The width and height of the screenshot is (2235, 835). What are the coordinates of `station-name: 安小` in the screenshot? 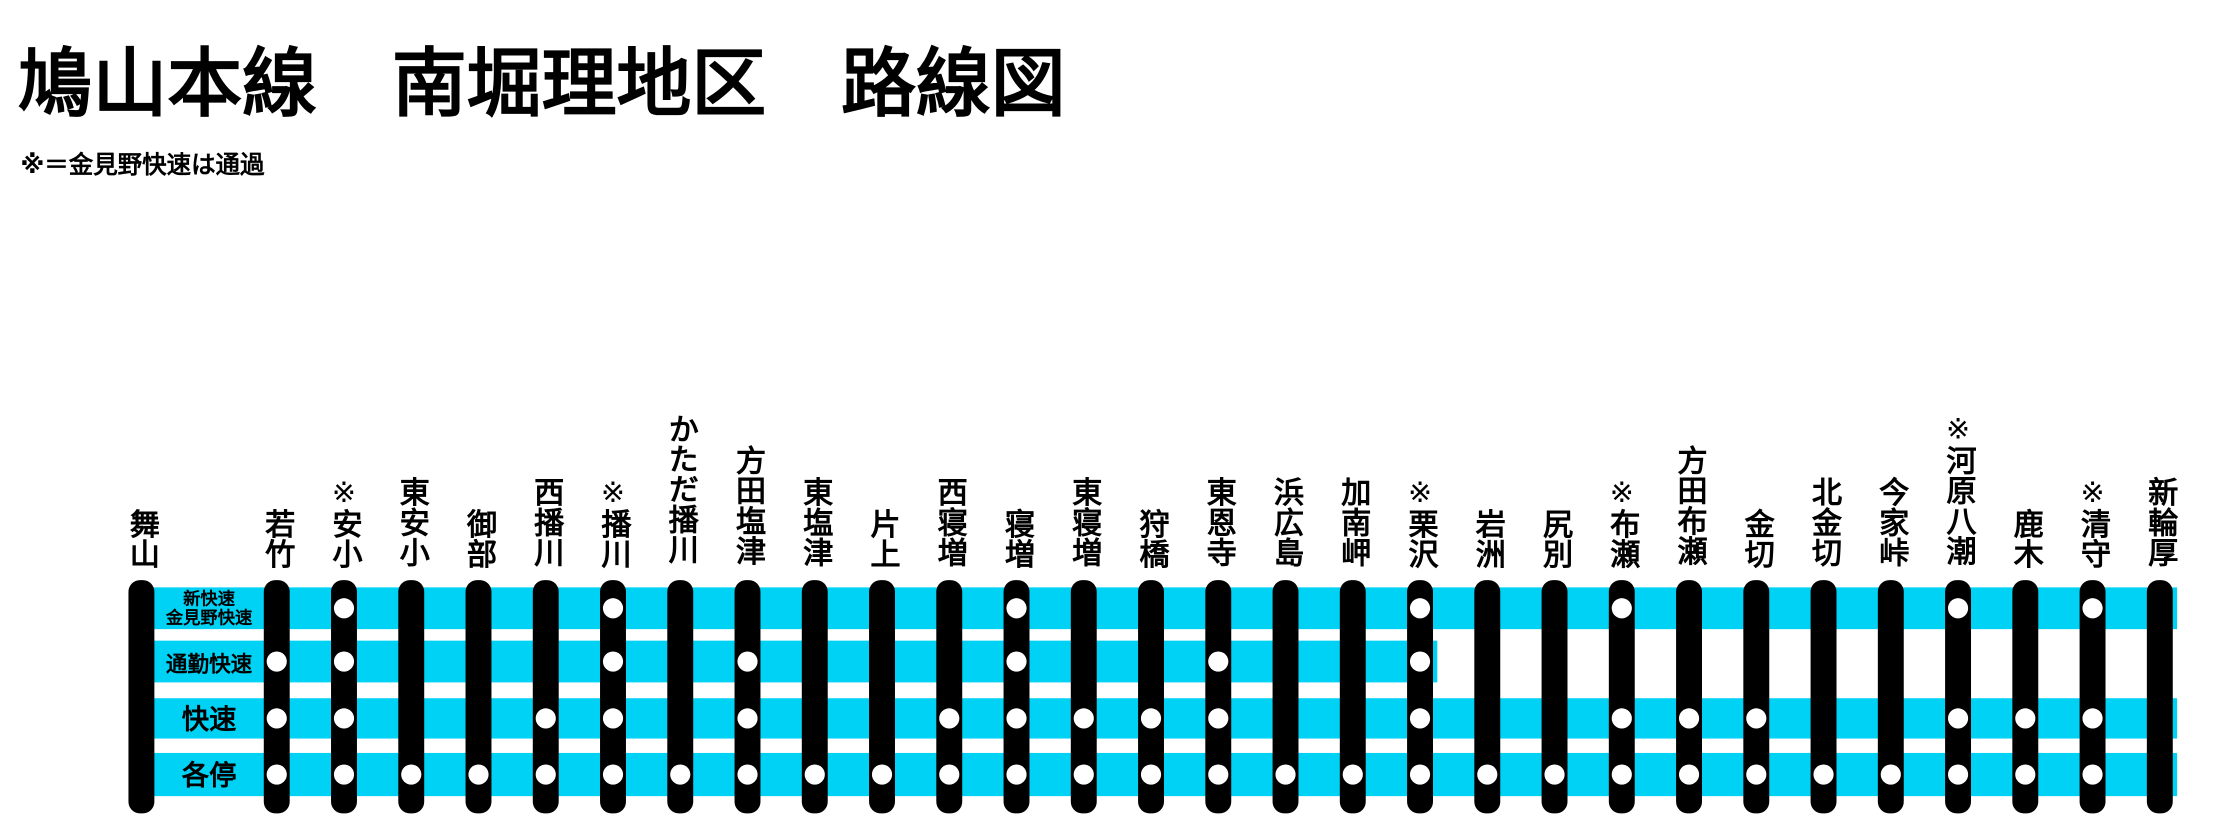 It's located at (344, 538).